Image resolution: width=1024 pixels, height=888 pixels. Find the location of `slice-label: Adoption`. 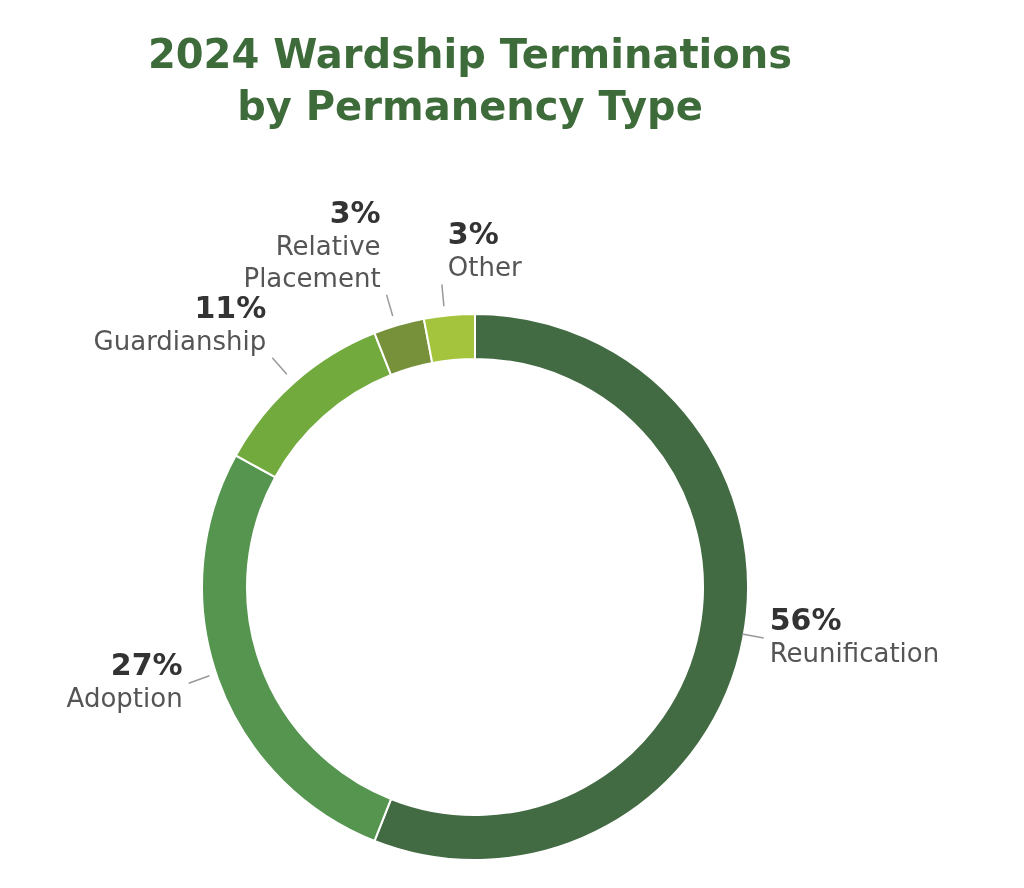

slice-label: Adoption is located at coordinates (124, 698).